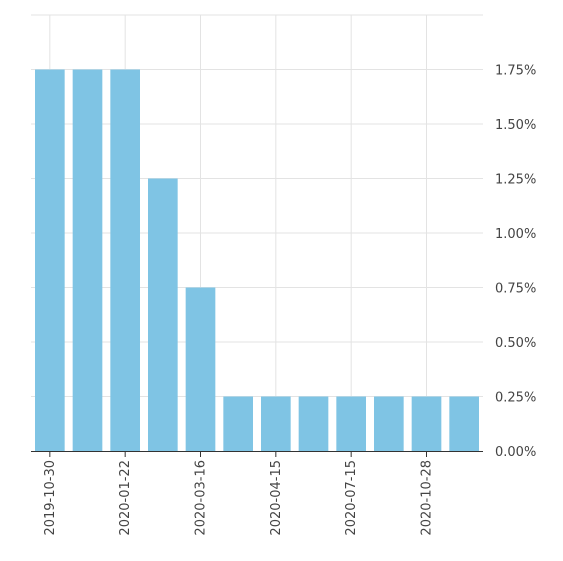 The width and height of the screenshot is (563, 561). What do you see at coordinates (515, 289) in the screenshot?
I see `y-tick-label-3: 0.75%` at bounding box center [515, 289].